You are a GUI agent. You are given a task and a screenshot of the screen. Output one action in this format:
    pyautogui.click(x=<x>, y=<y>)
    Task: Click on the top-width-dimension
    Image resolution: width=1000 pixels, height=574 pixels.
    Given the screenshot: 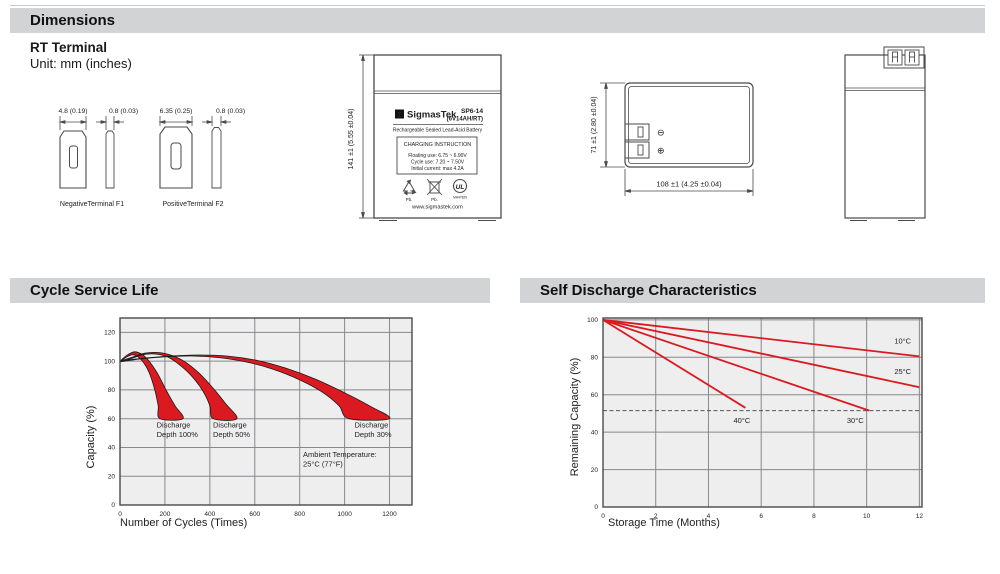 What is the action you would take?
    pyautogui.click(x=689, y=182)
    